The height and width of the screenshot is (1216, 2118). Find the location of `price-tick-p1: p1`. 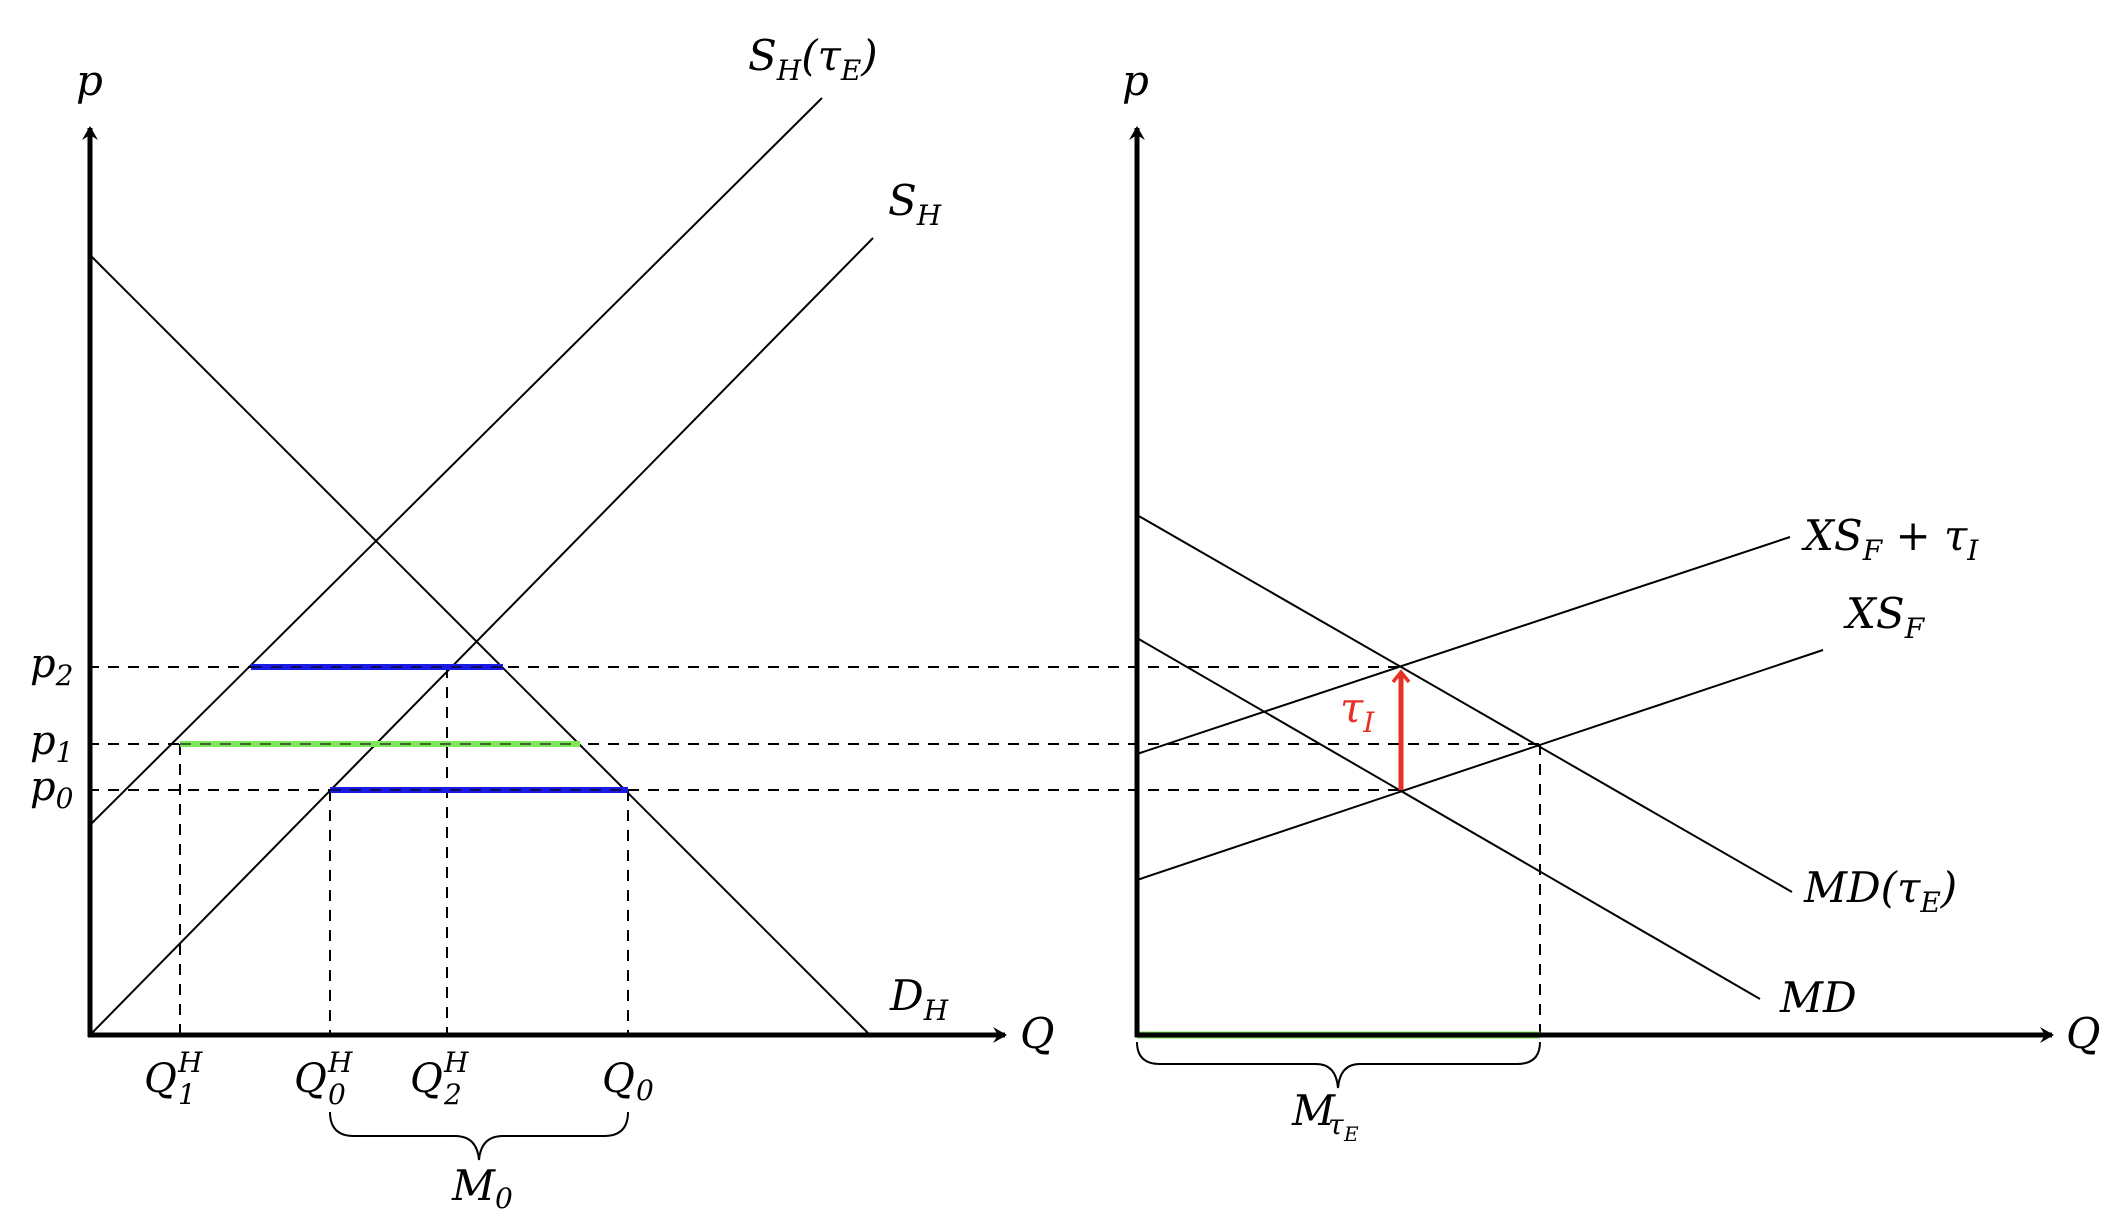

price-tick-p1: p1 is located at coordinates (51, 743).